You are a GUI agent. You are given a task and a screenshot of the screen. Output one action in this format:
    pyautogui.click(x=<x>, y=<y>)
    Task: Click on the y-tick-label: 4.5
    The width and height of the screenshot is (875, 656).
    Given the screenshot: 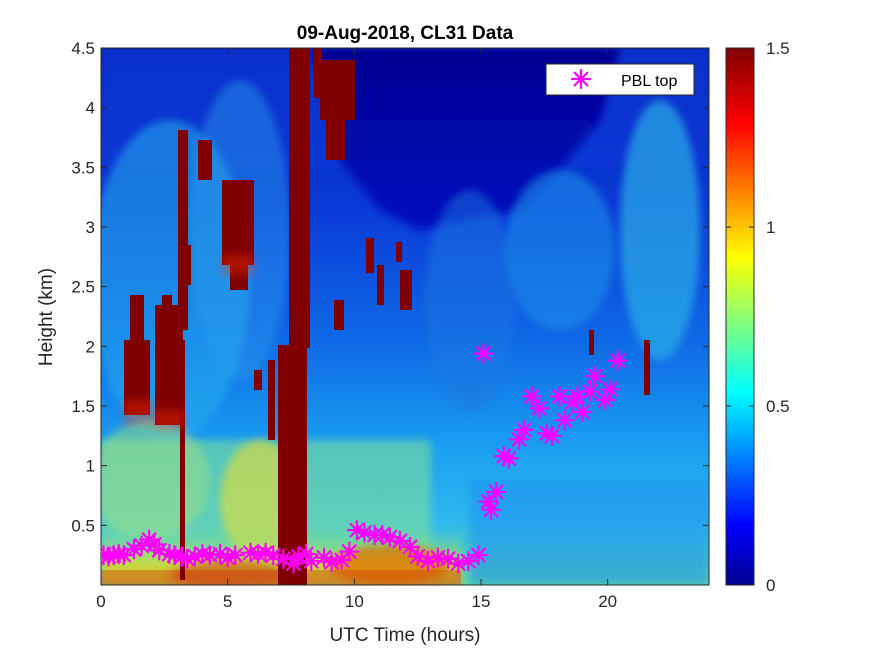 What is the action you would take?
    pyautogui.click(x=83, y=48)
    